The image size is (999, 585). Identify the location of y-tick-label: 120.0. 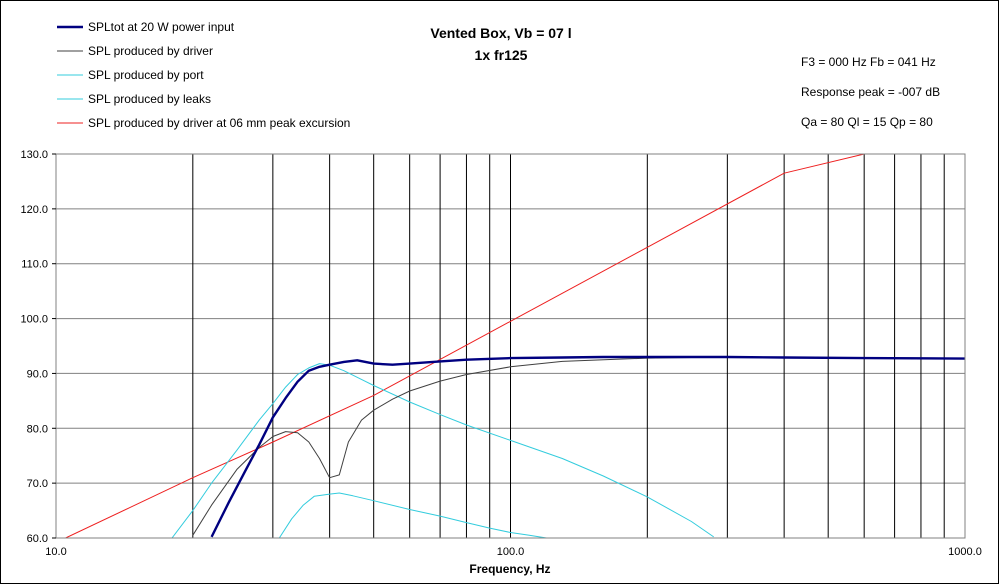
(34, 210).